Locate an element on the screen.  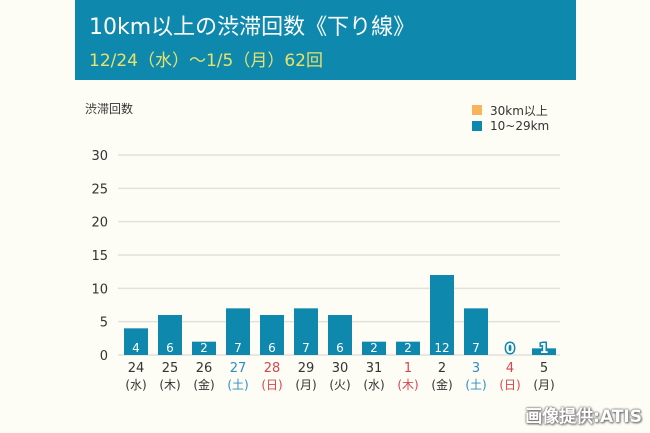
x-tick-day: 24 is located at coordinates (136, 368).